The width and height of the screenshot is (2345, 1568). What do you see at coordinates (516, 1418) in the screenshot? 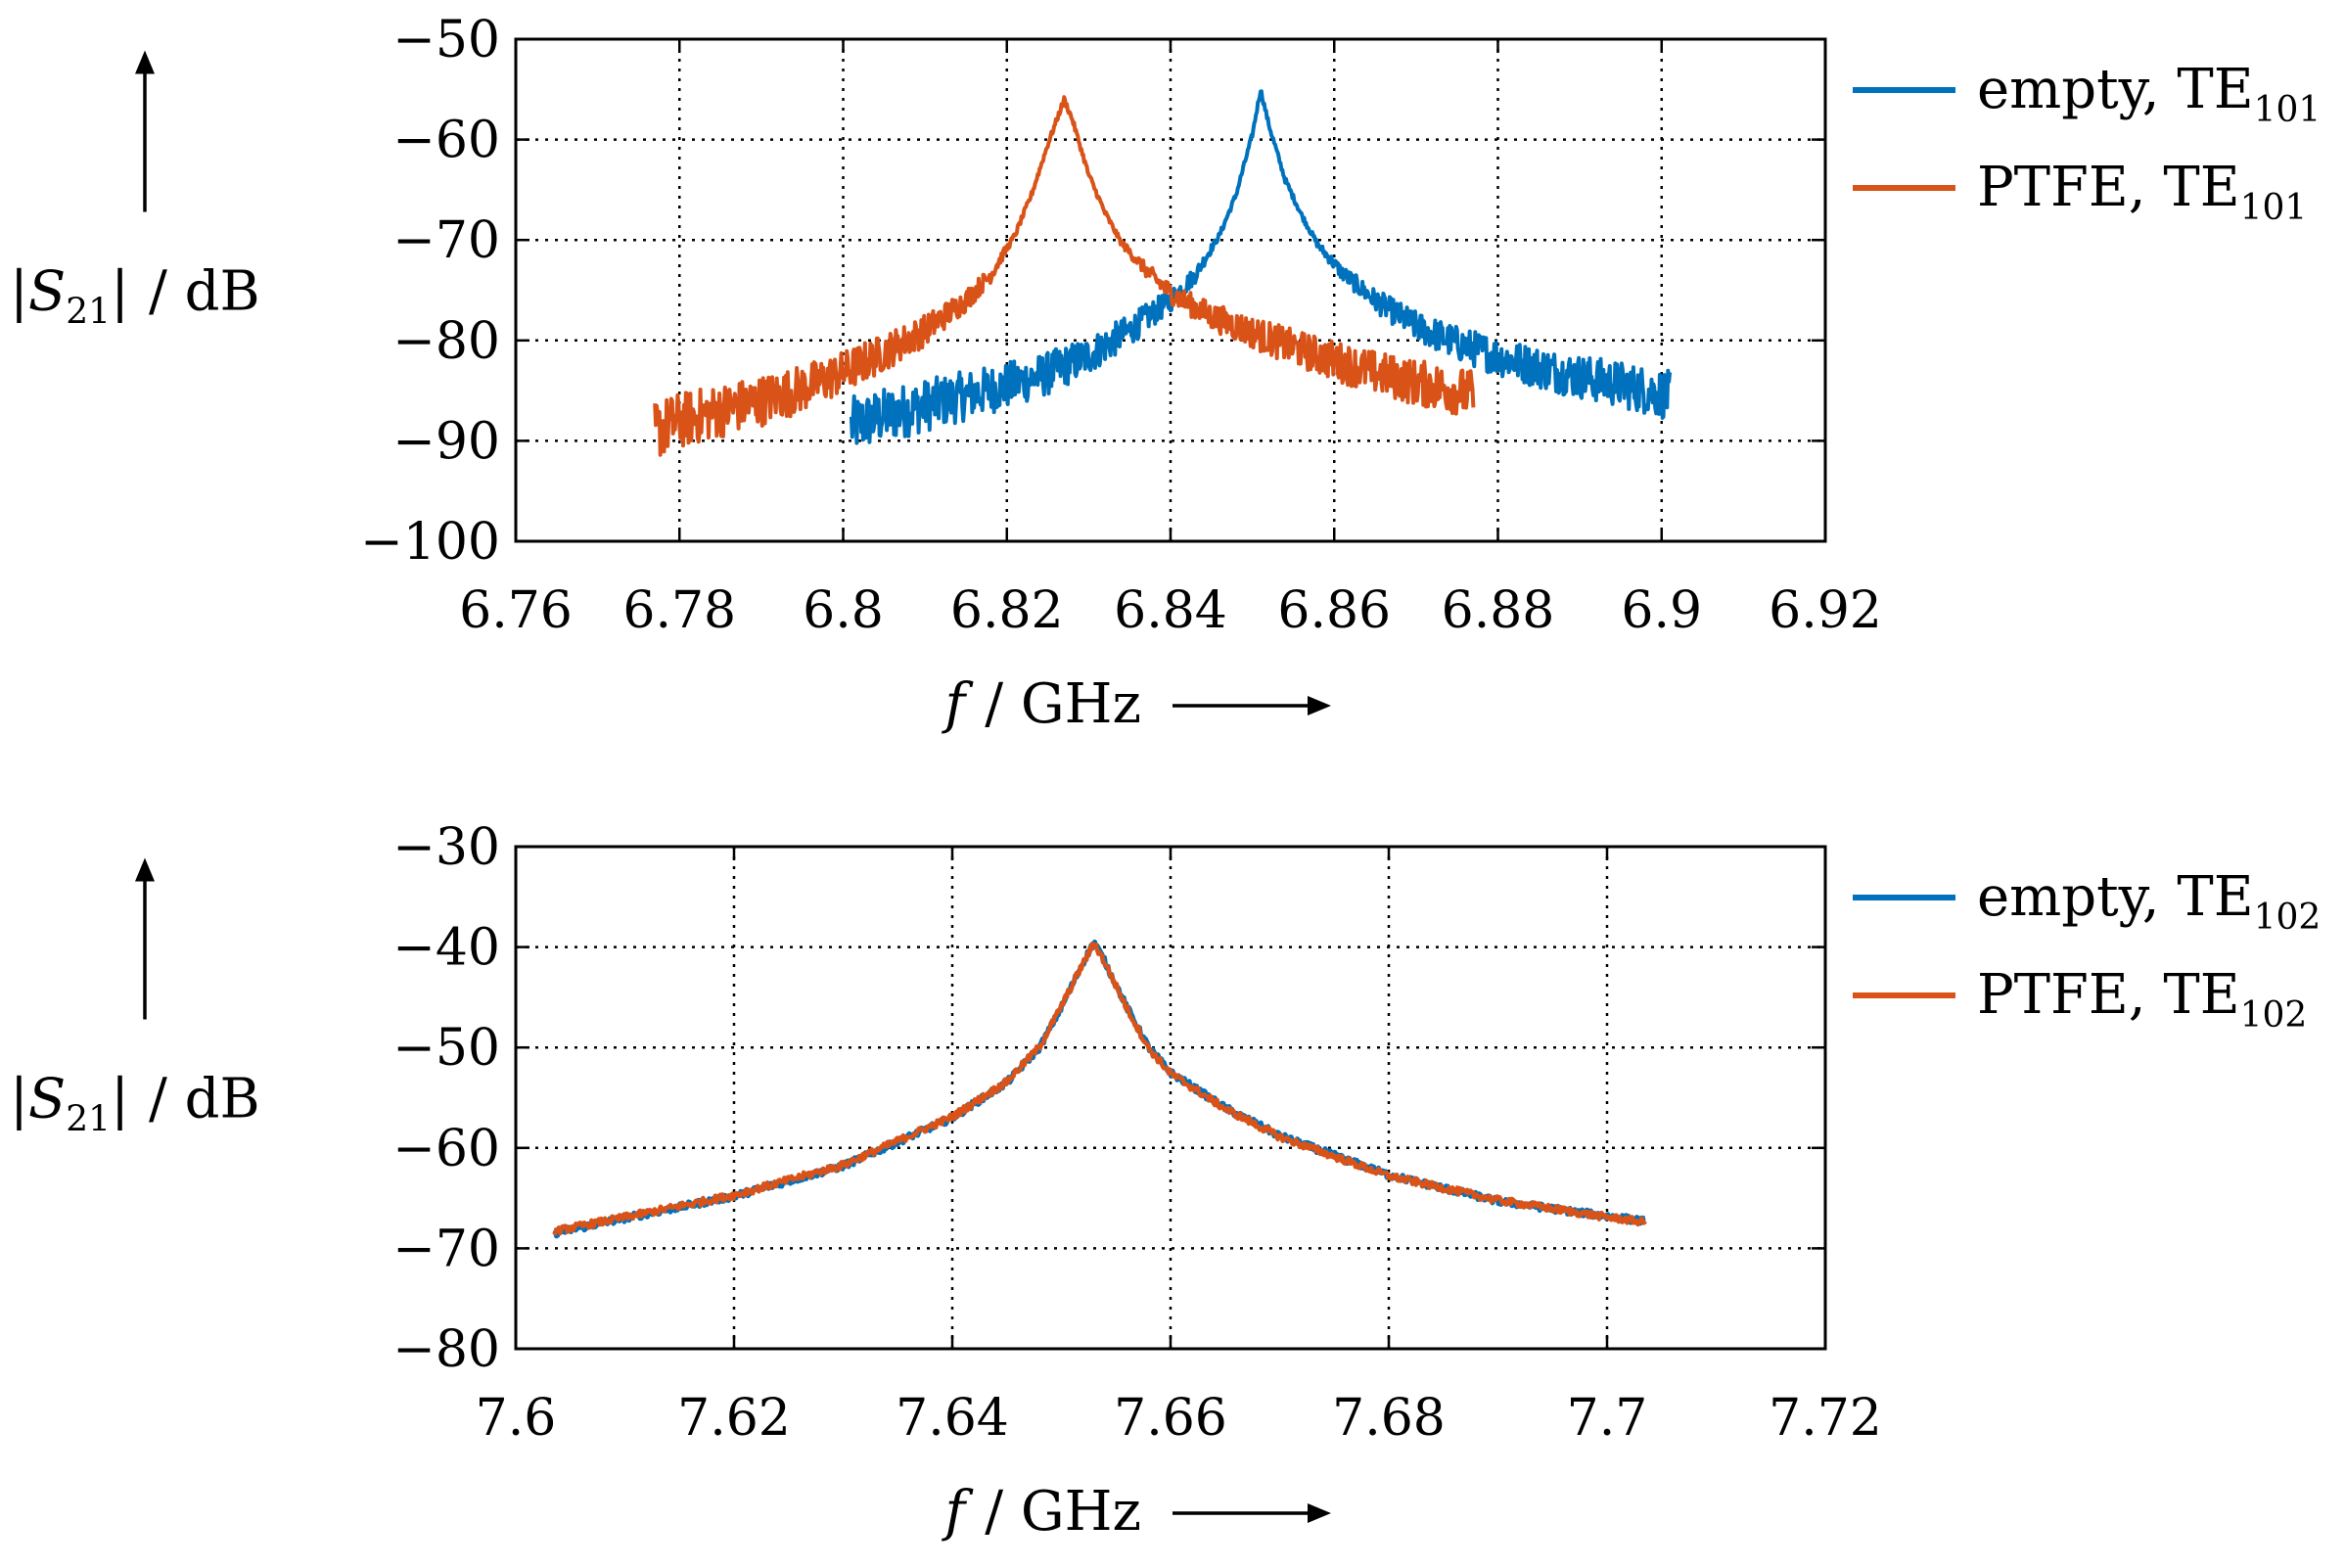
I see `x-tick-label: 7.6` at bounding box center [516, 1418].